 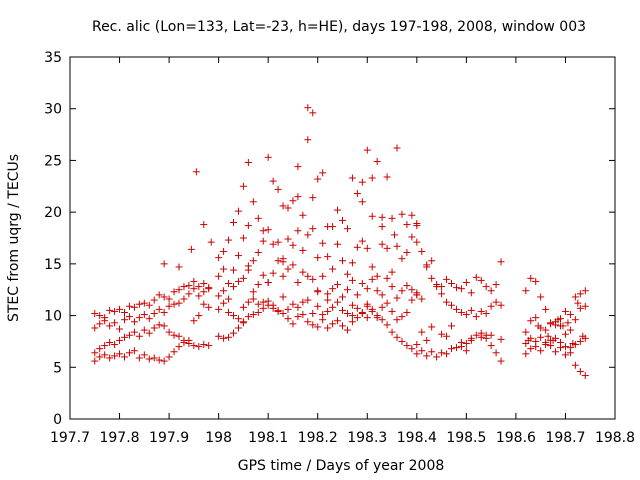 I want to click on y-tick-label: 10, so click(x=53, y=317).